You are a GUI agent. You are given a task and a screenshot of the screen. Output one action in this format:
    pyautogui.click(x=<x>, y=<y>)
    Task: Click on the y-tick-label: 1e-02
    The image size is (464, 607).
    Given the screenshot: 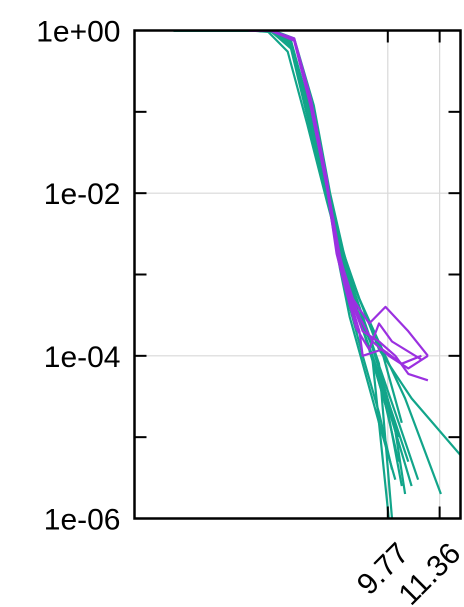 What is the action you would take?
    pyautogui.click(x=82, y=194)
    